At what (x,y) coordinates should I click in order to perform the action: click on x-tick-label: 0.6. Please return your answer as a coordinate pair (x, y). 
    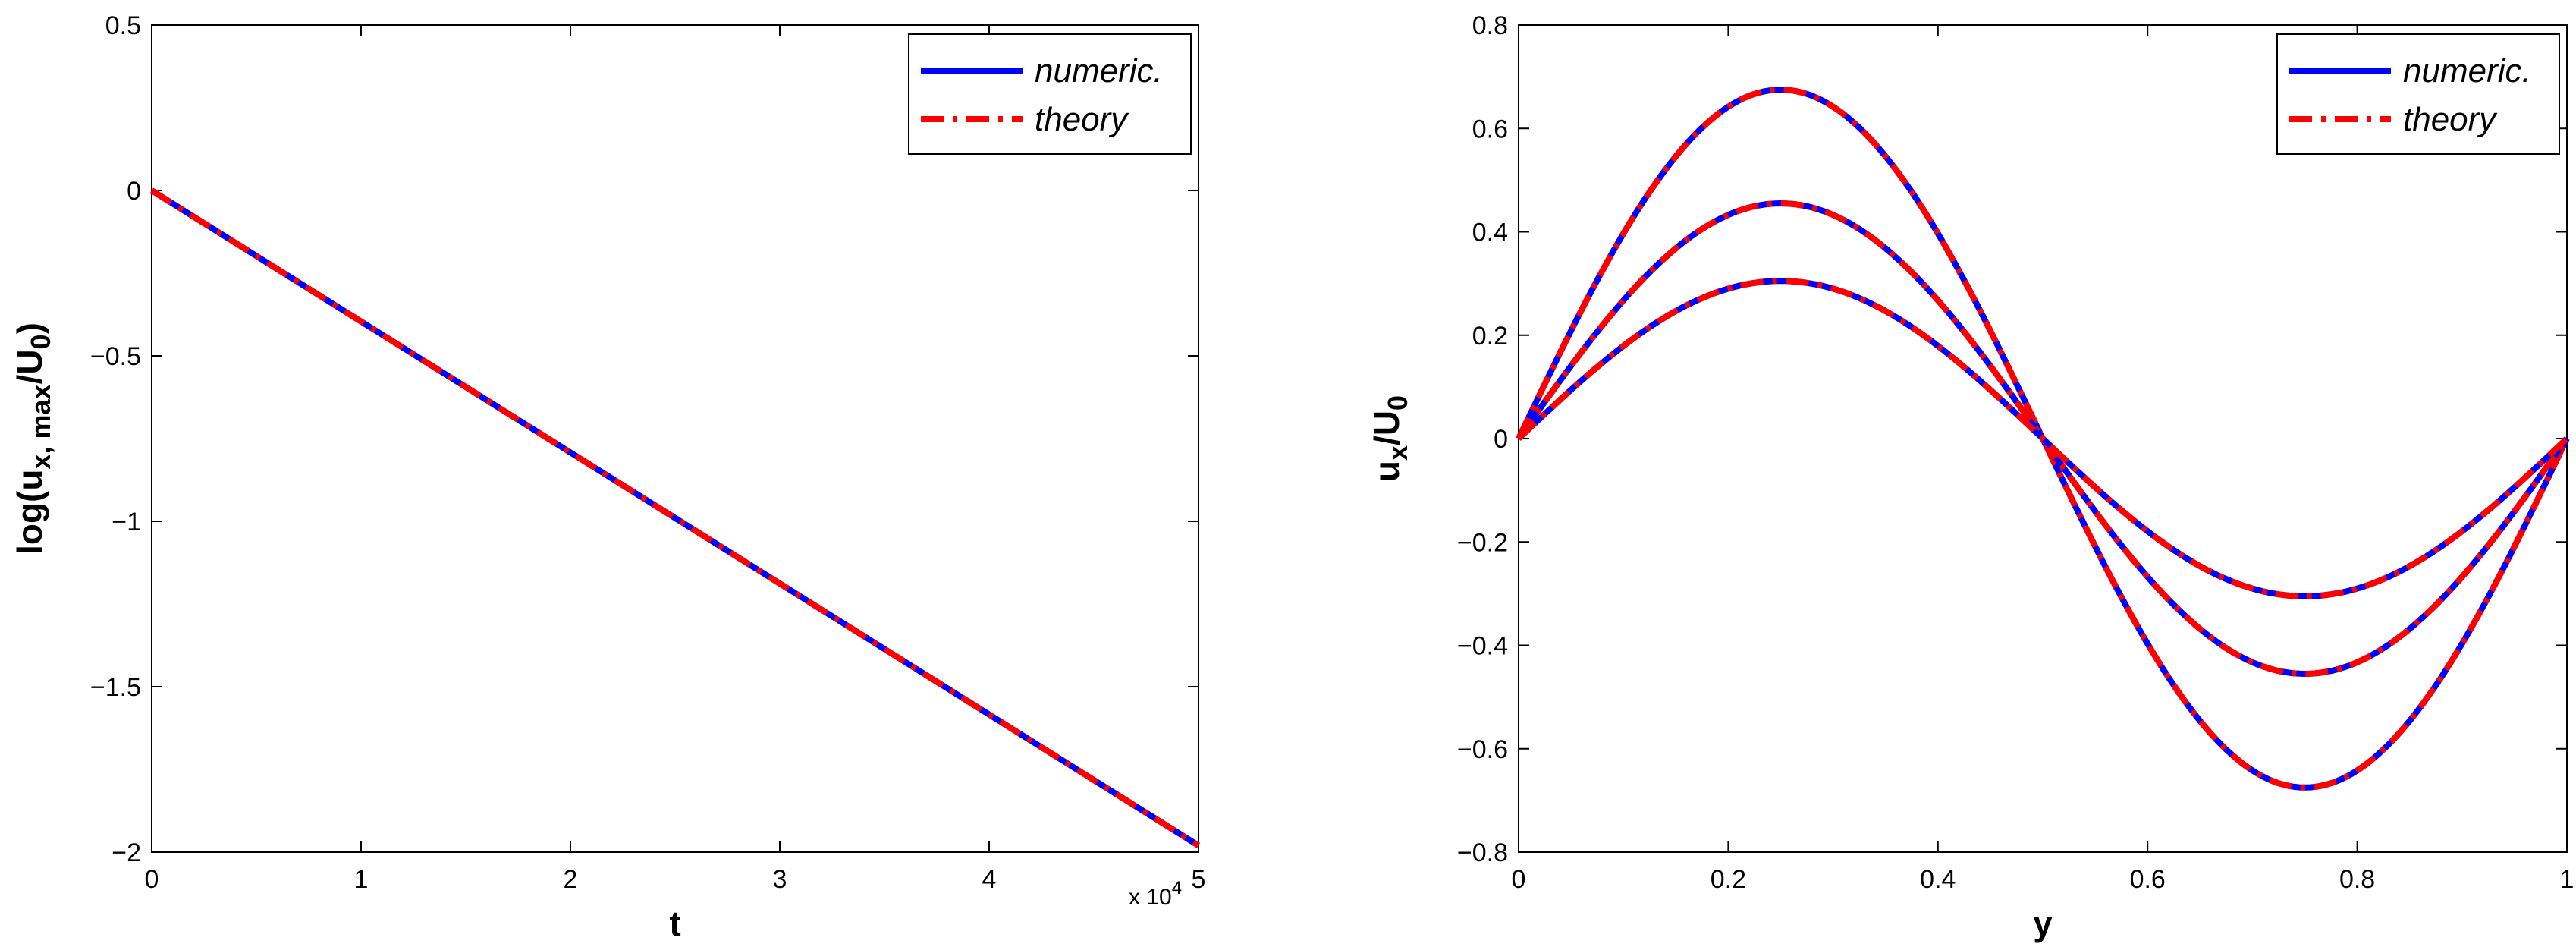
    Looking at the image, I should click on (2148, 879).